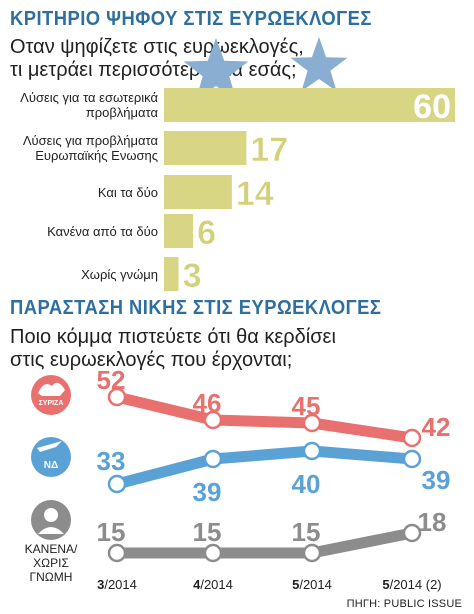  I want to click on victory-expectation-question-line2: στις ευρωεκλογές που έρχονται;, so click(151, 360).